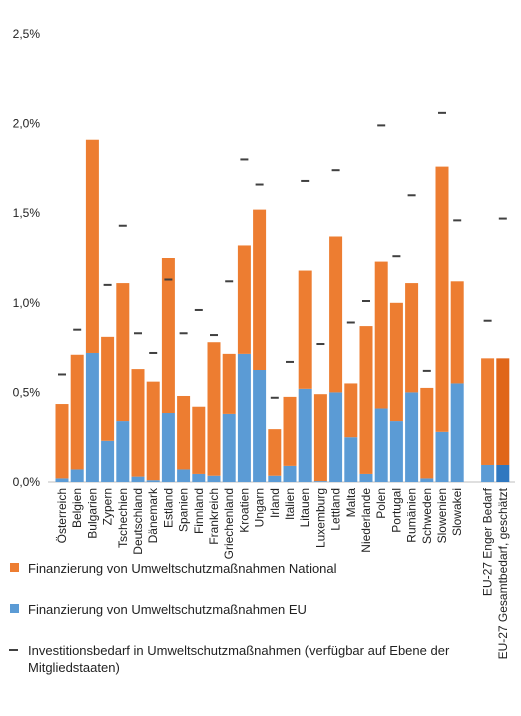 The height and width of the screenshot is (716, 521). Describe the element at coordinates (427, 516) in the screenshot. I see `x-tick-label: Schweden` at that location.